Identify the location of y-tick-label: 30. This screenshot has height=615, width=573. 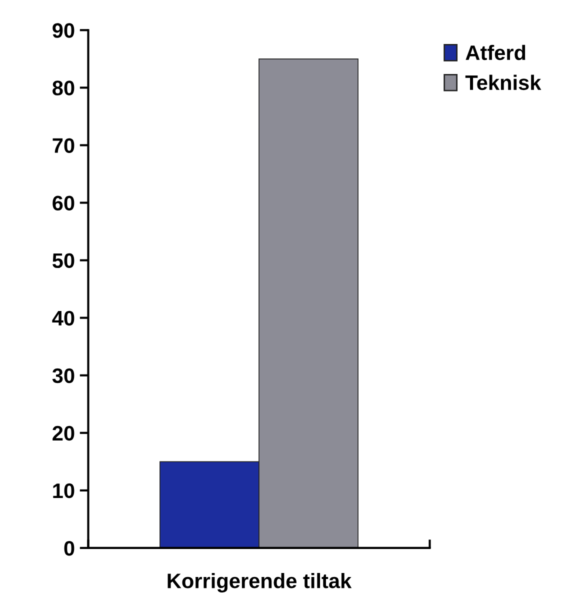
(63, 376).